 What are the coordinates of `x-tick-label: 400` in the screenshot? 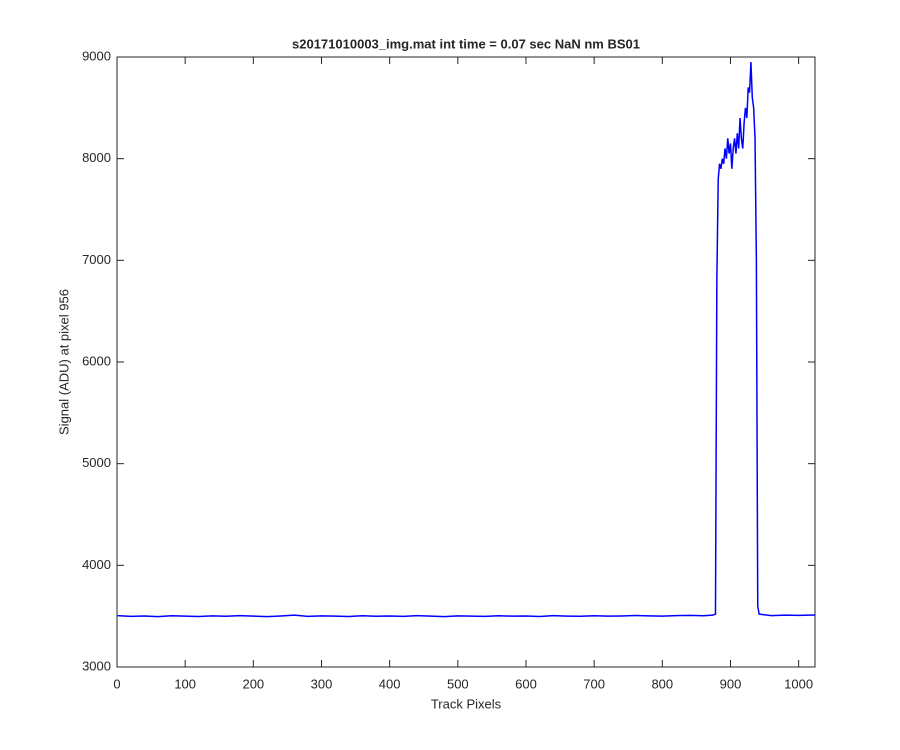 It's located at (390, 683).